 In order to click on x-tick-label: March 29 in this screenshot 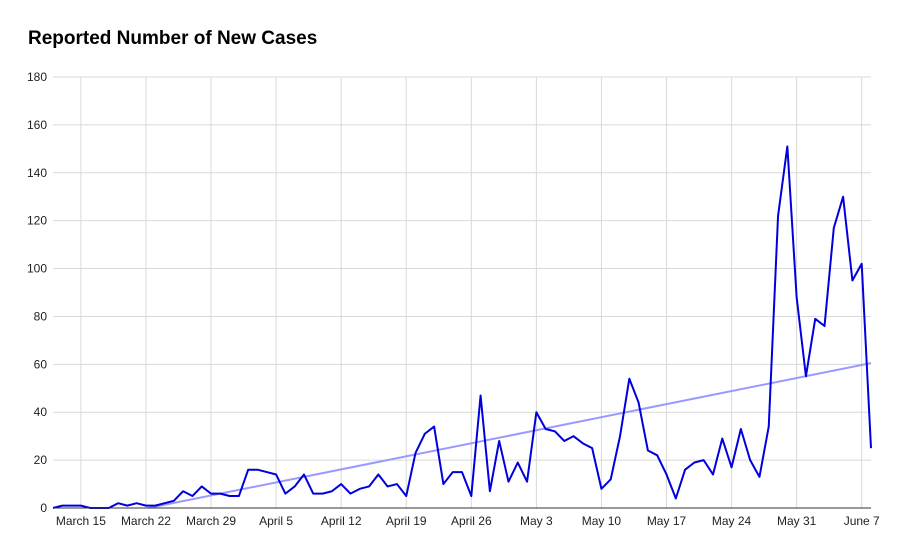, I will do `click(211, 521)`.